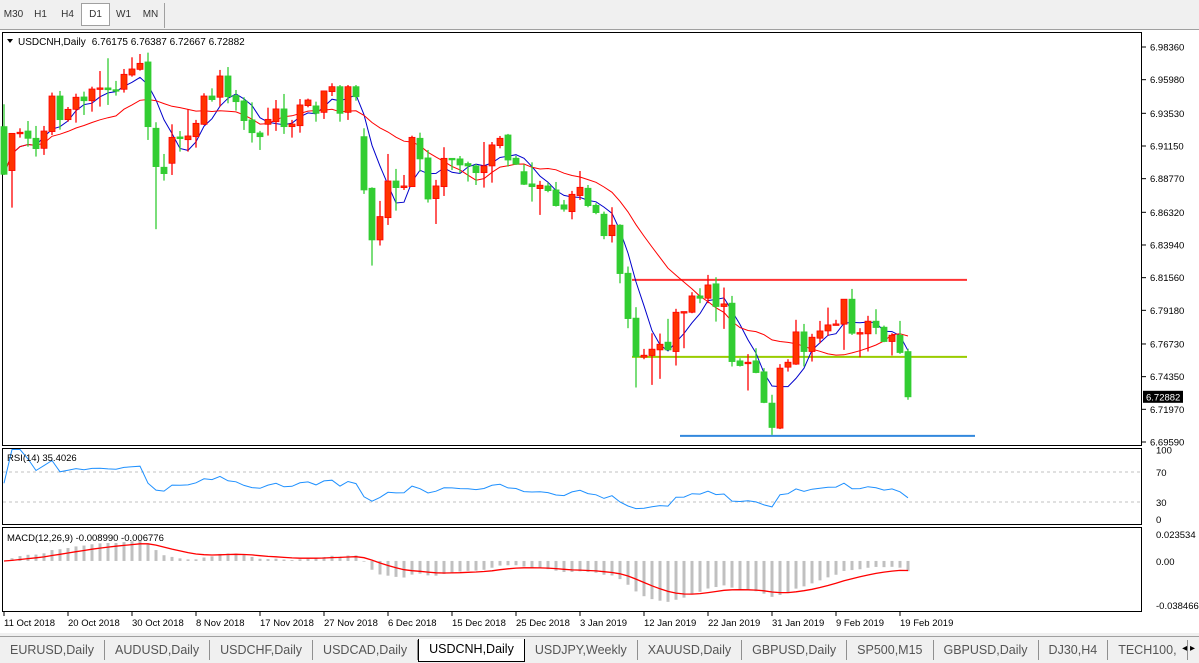 Image resolution: width=1199 pixels, height=663 pixels. What do you see at coordinates (158, 650) in the screenshot?
I see `tab-audusd-daily: AUDUSD,Daily` at bounding box center [158, 650].